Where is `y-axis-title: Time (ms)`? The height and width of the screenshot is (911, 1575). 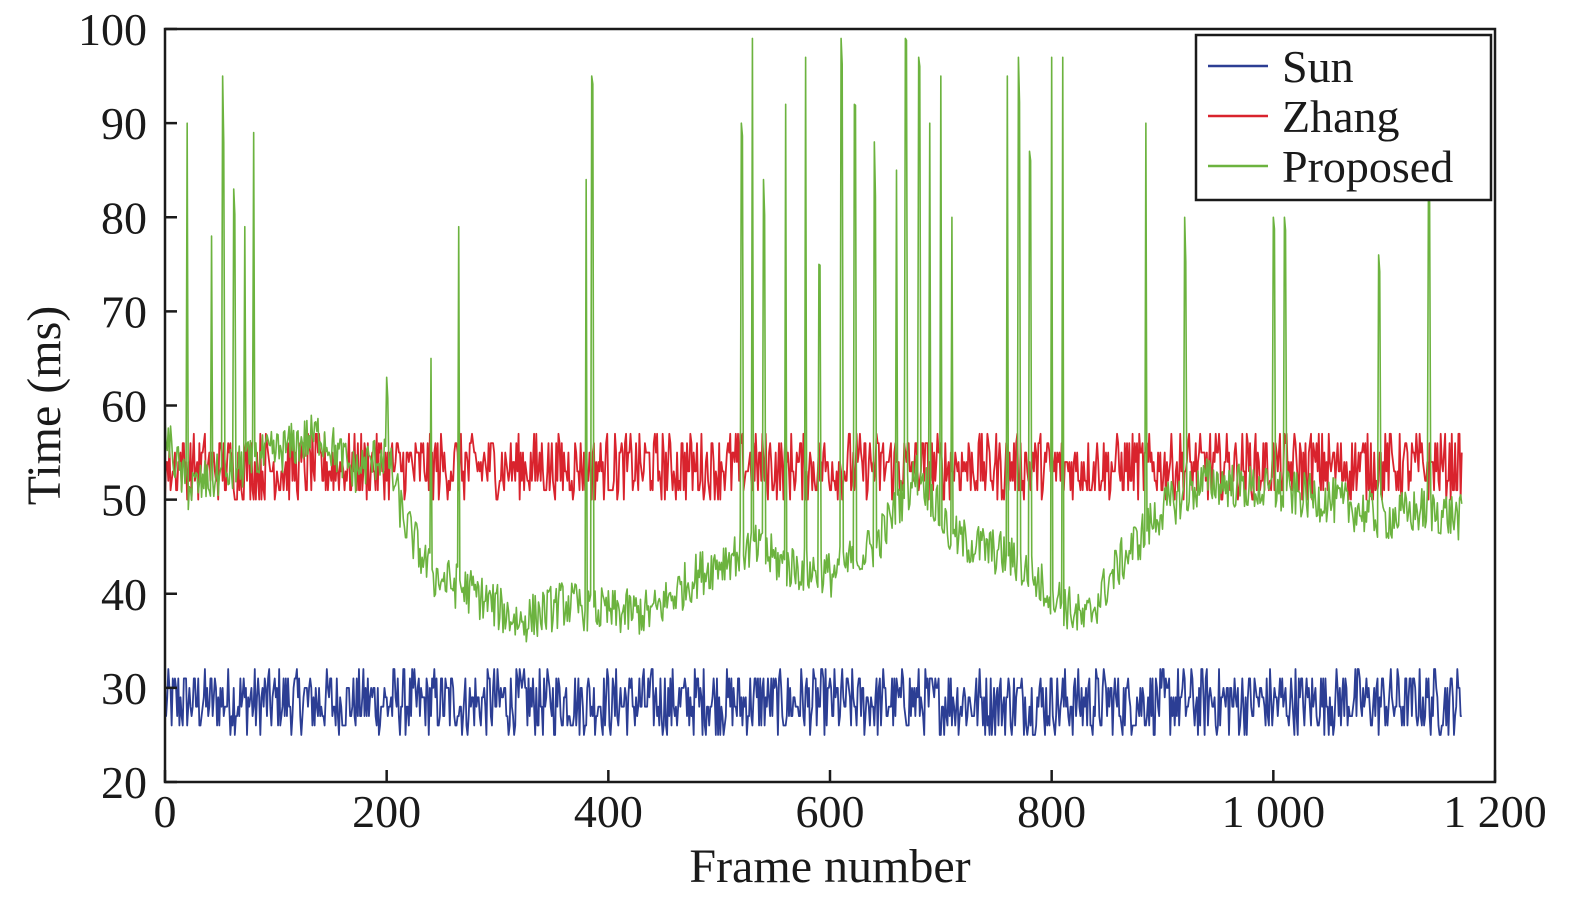 y-axis-title: Time (ms) is located at coordinates (44, 406).